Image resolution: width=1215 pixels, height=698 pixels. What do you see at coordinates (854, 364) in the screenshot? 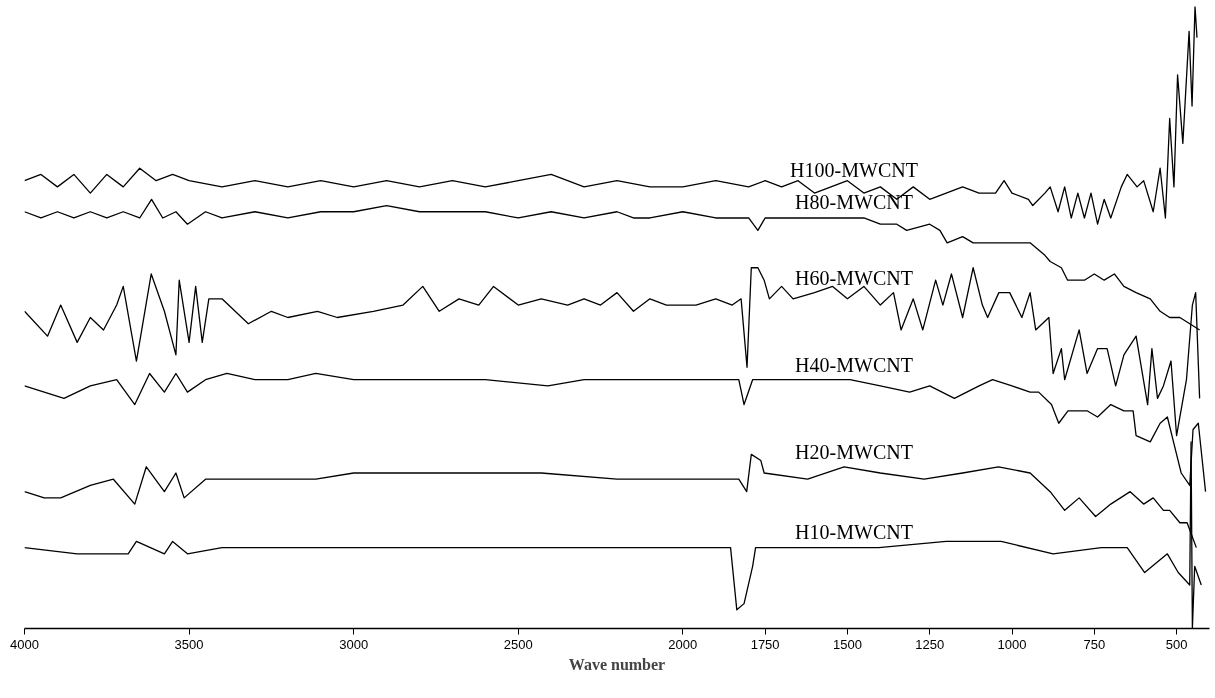
I see `series-label: H40-MWCNT` at bounding box center [854, 364].